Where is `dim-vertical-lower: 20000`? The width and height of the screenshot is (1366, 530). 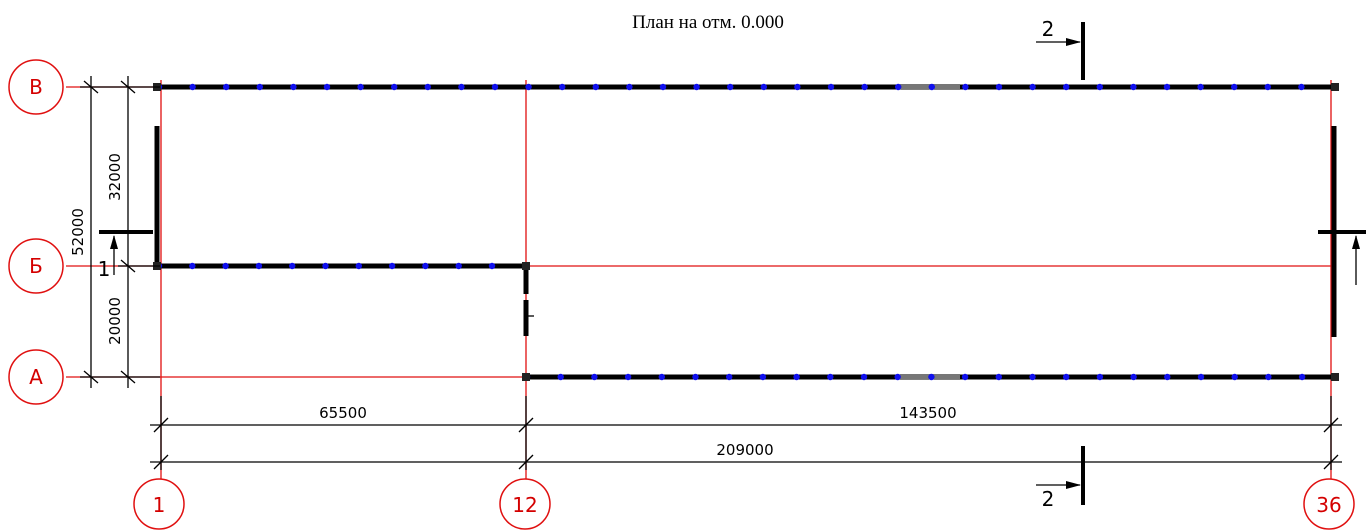
dim-vertical-lower: 20000 is located at coordinates (115, 321).